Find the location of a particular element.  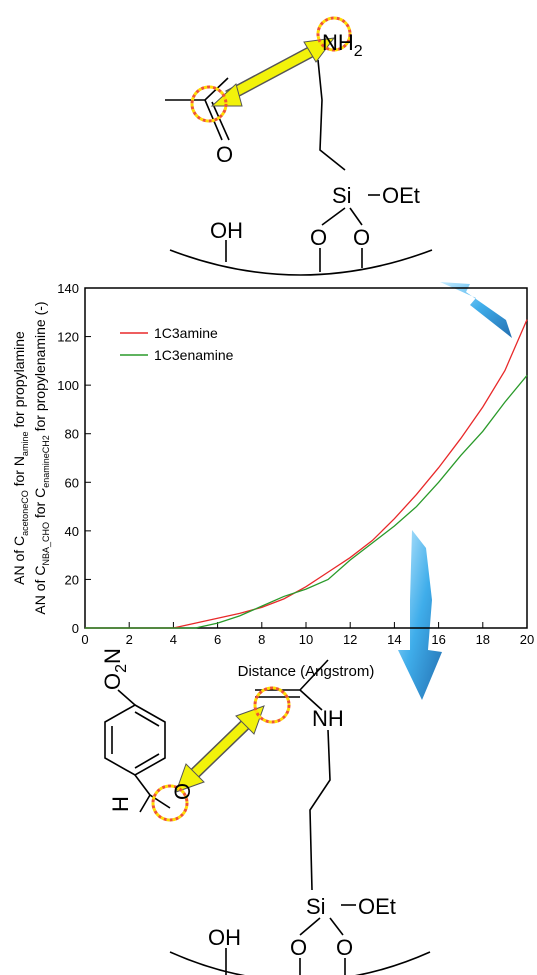

legend-label: 1C3enamine is located at coordinates (194, 355).